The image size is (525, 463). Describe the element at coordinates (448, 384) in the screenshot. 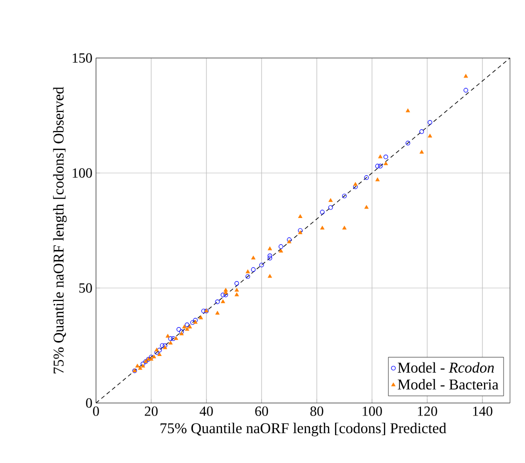

I see `legend-label: Model - Bacteria` at that location.